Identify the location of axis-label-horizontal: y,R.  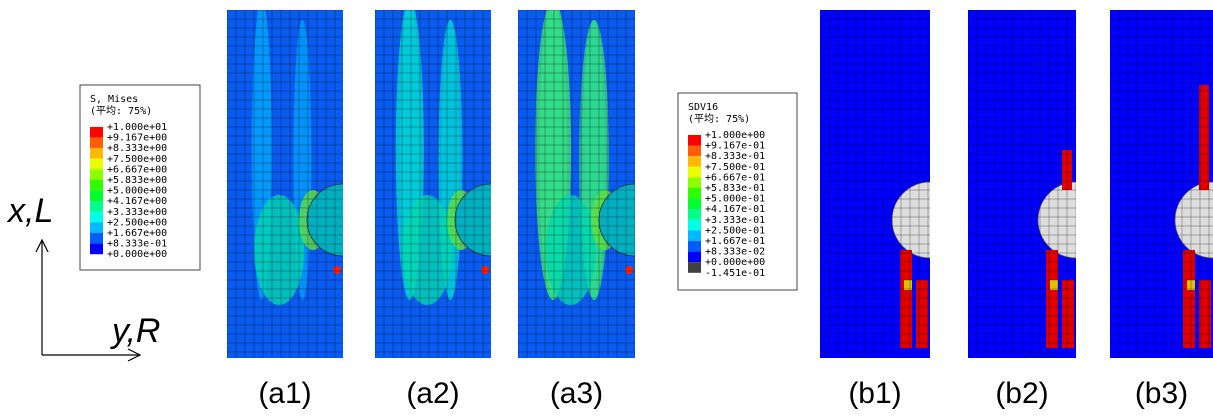
(135, 331).